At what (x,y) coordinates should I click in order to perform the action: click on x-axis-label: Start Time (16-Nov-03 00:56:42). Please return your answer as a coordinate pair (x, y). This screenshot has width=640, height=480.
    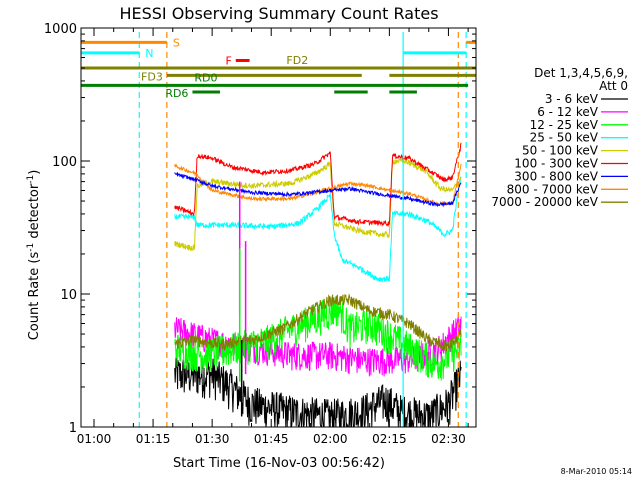
    Looking at the image, I should click on (279, 463).